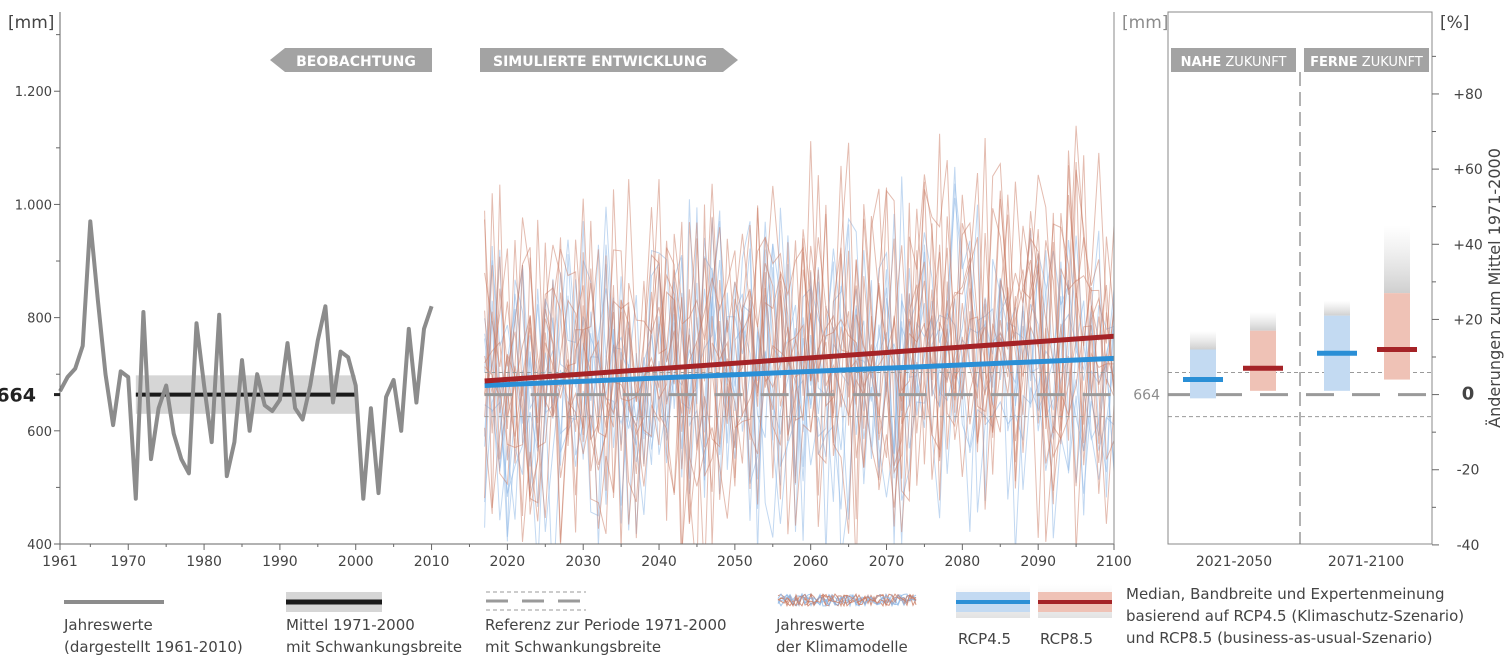  Describe the element at coordinates (1454, 23) in the screenshot. I see `unit-right: [%]` at that location.